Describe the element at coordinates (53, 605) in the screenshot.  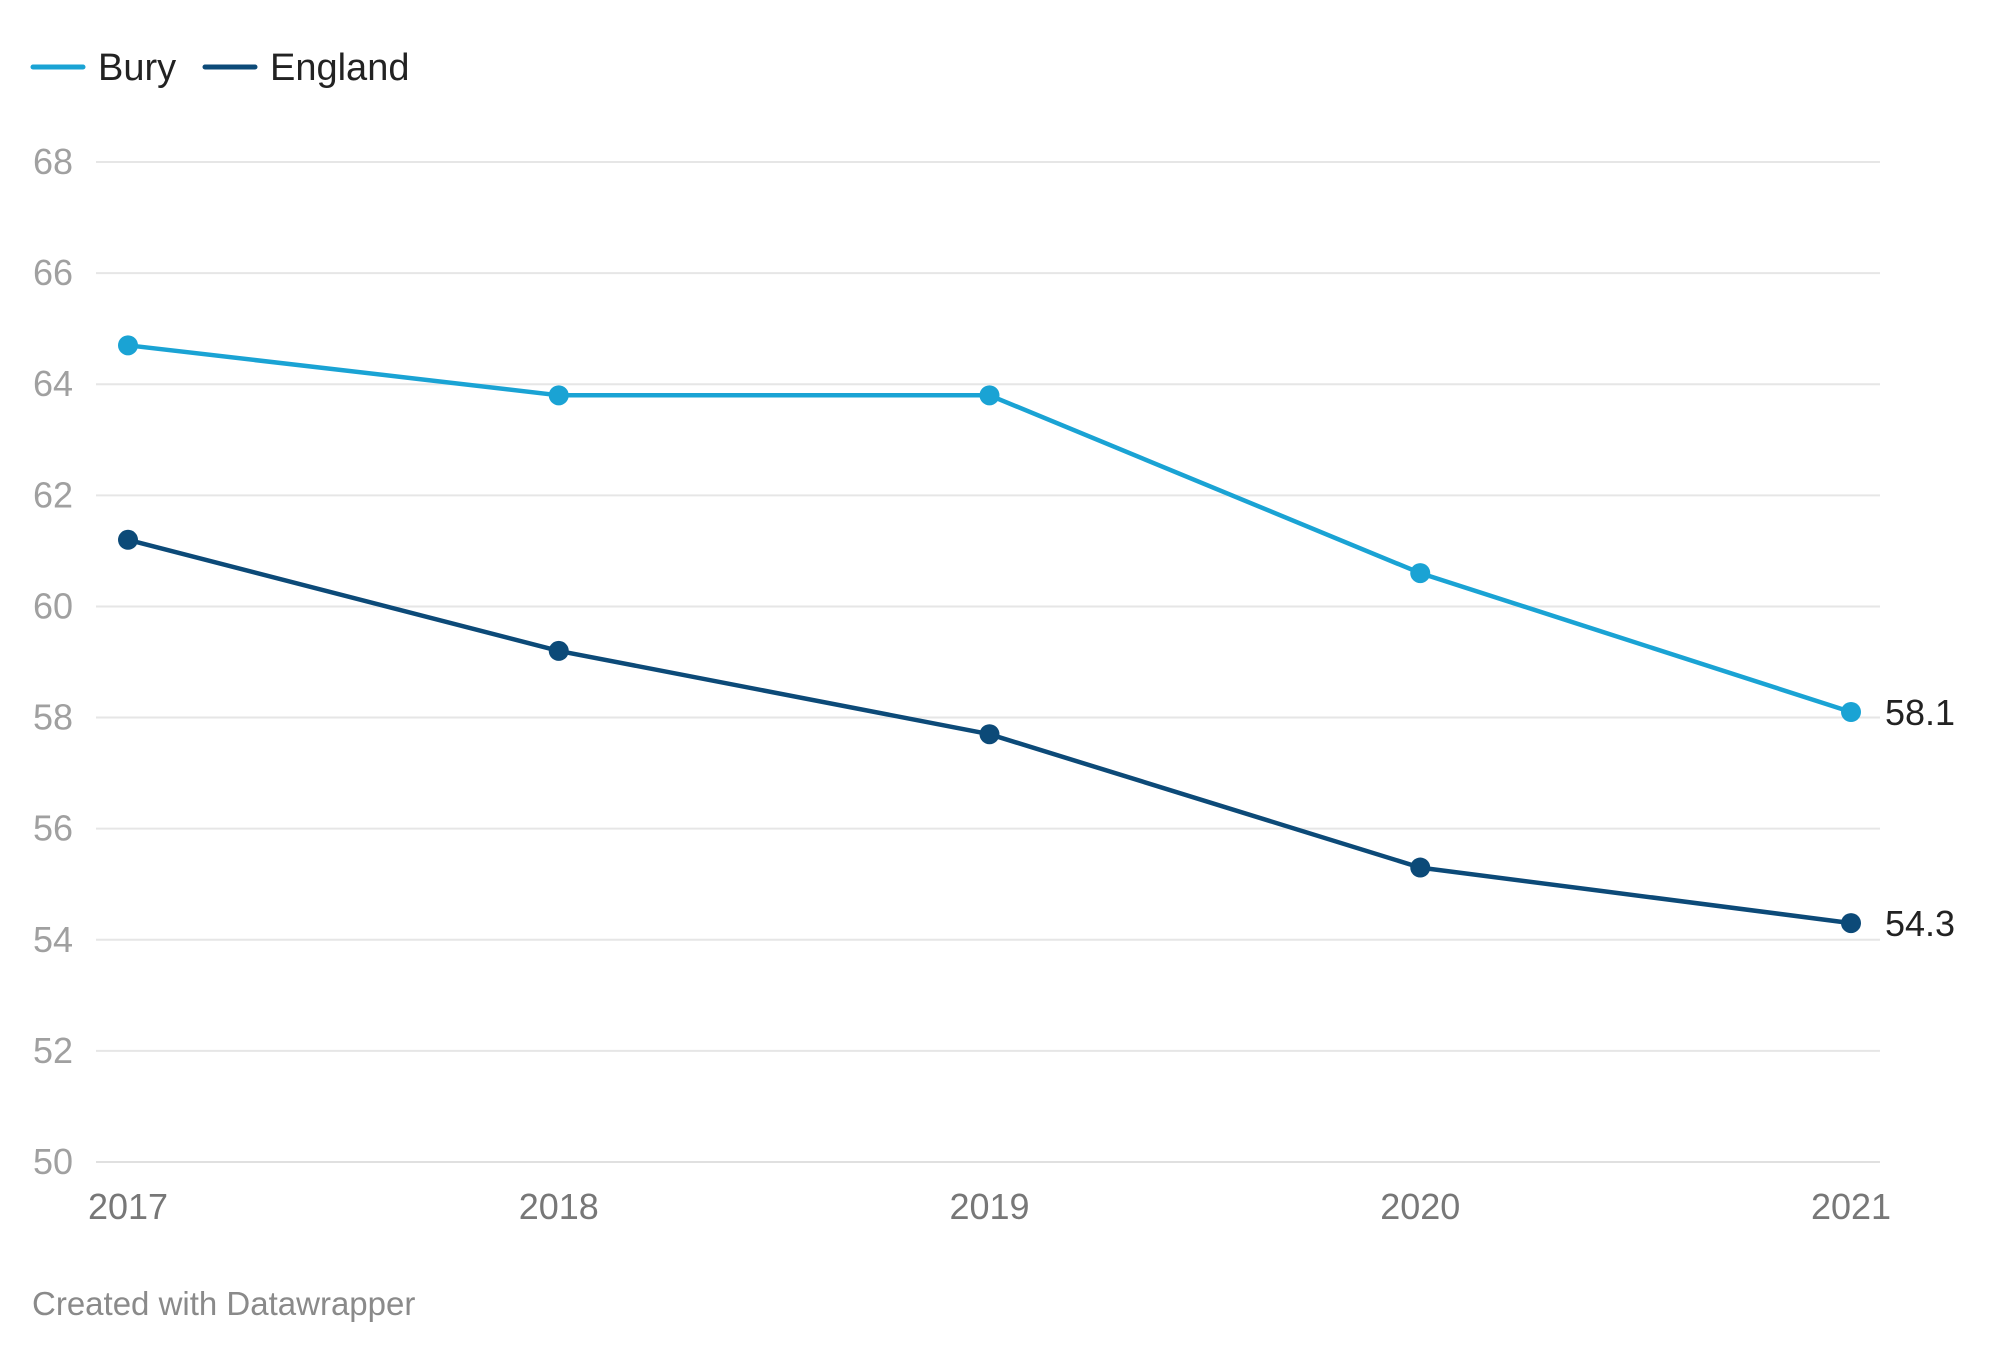
I see `y-tick-label: 60` at that location.